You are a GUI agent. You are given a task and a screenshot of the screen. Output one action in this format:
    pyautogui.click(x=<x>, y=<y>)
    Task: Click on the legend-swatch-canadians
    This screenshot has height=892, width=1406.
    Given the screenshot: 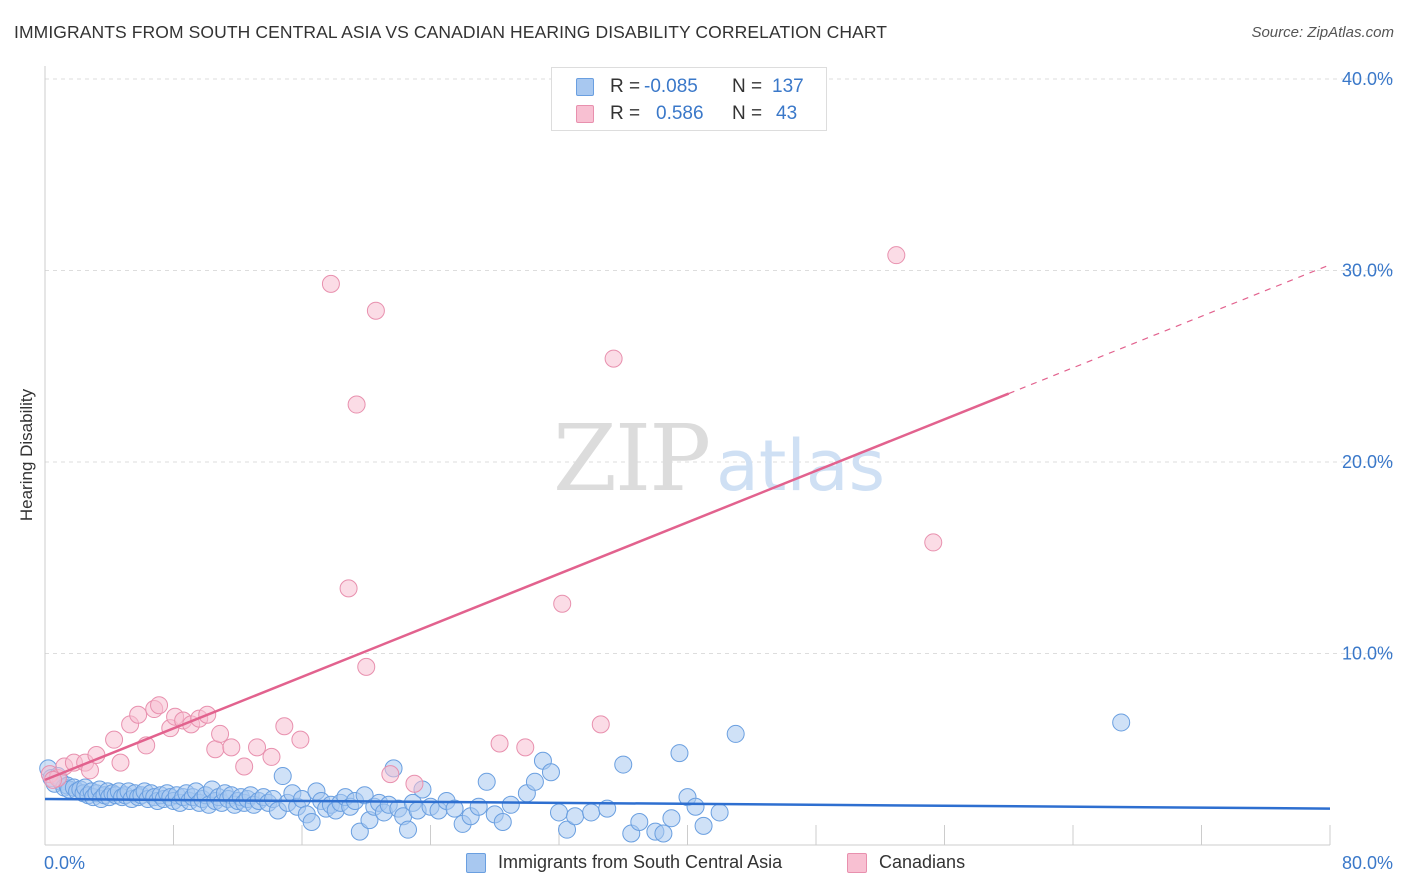 What is the action you would take?
    pyautogui.click(x=585, y=114)
    